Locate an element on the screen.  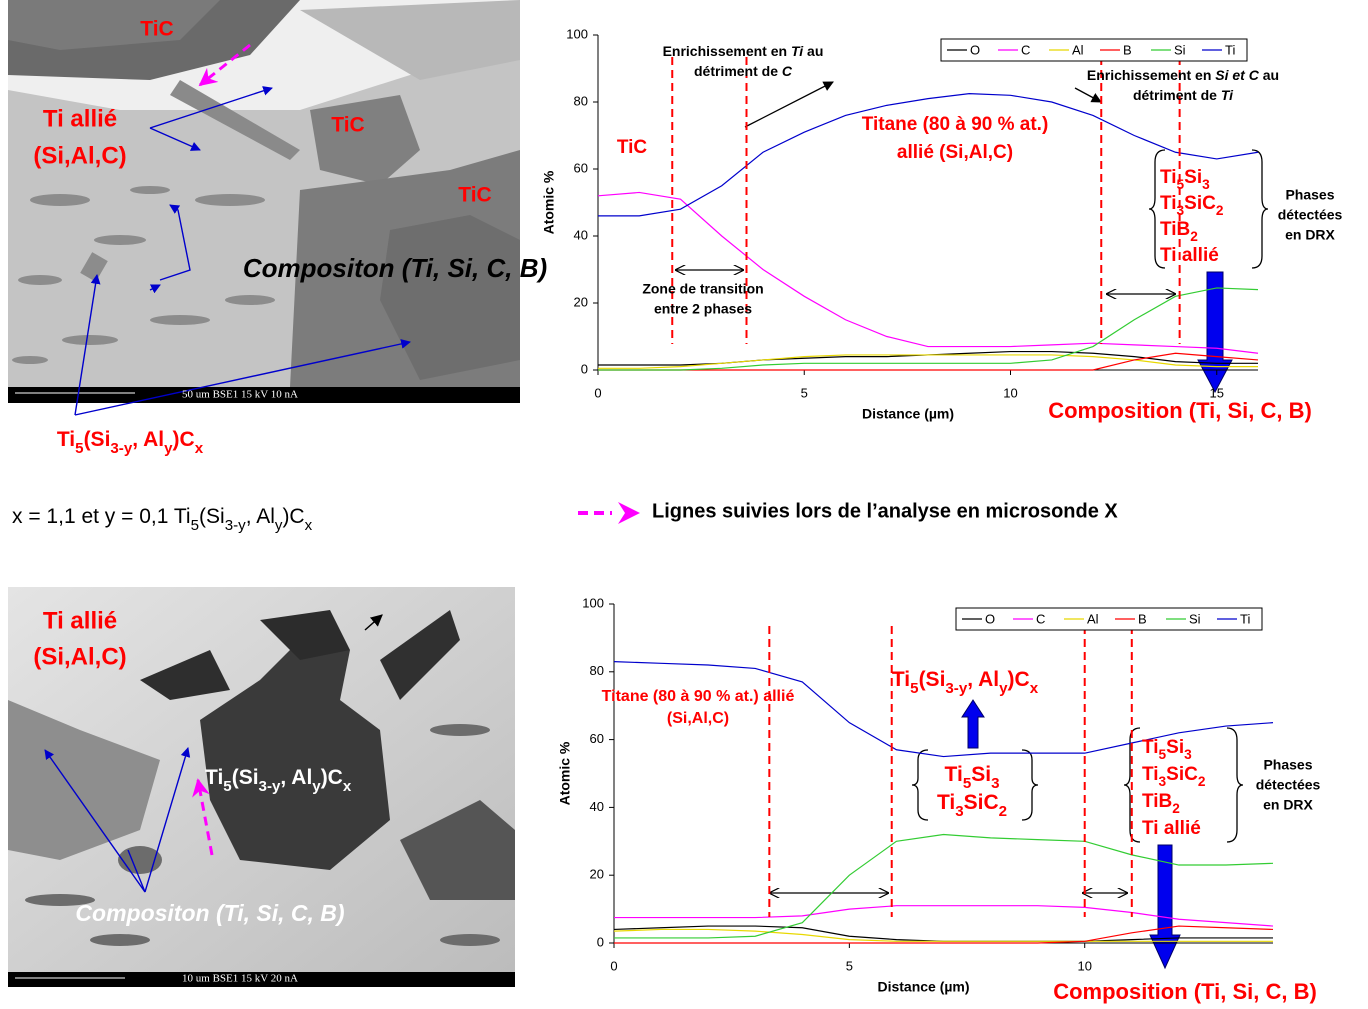
scale-bar-text: 50 um BSE1 15 kV 10 nA is located at coordinates (240, 395).